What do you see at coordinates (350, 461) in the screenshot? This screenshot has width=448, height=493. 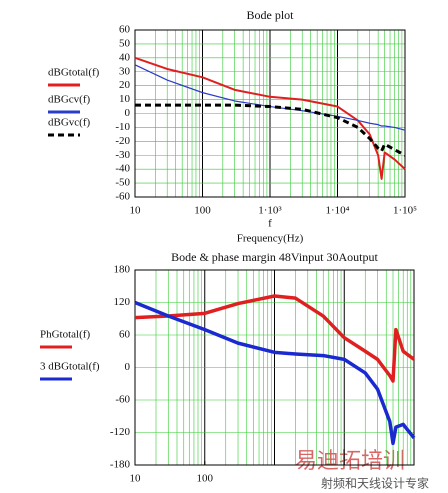 I see `watermark-brand: 易迪拓培训` at bounding box center [350, 461].